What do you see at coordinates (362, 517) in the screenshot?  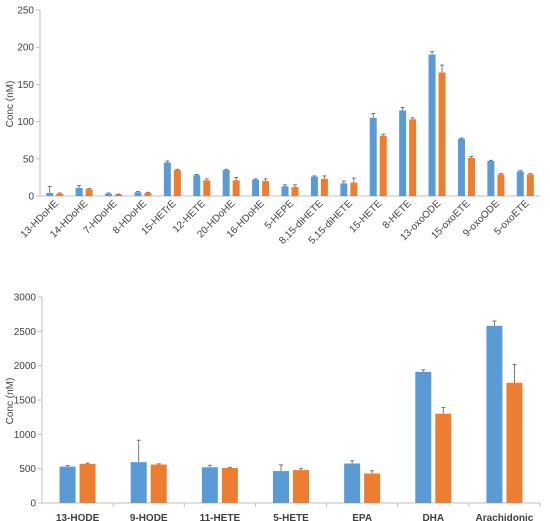 I see `x-tick-label: EPA` at bounding box center [362, 517].